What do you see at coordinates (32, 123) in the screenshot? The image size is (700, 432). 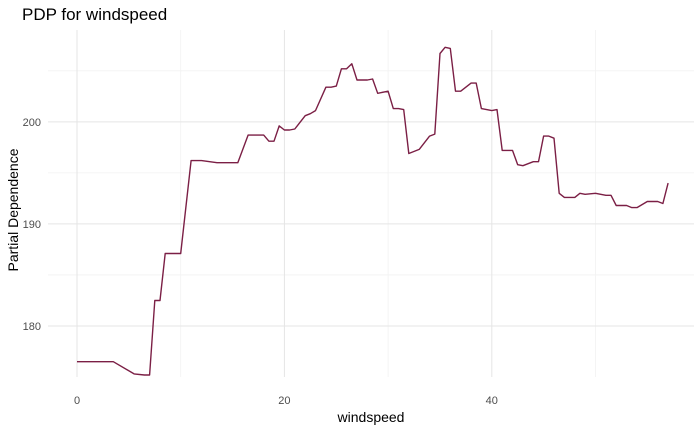 I see `y-tick-label: 200` at bounding box center [32, 123].